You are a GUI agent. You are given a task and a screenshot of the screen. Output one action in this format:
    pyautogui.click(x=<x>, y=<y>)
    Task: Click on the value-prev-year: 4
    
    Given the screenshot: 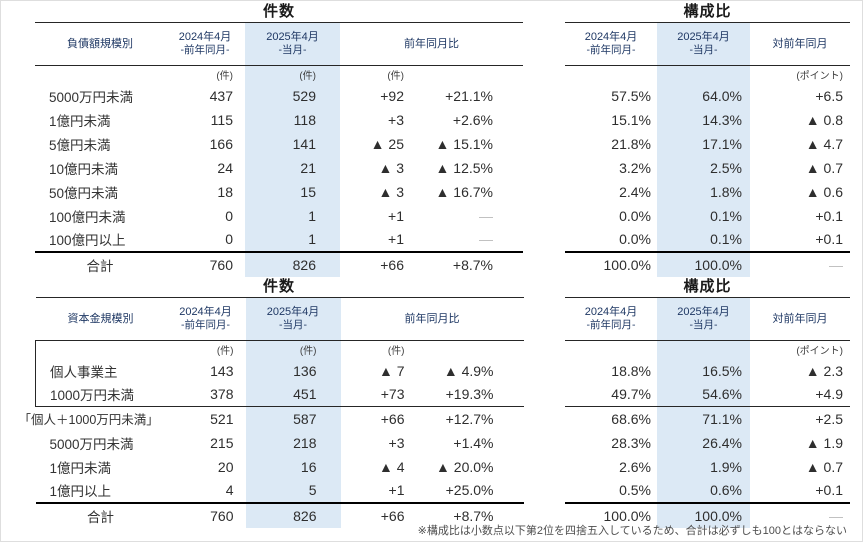 What is the action you would take?
    pyautogui.click(x=229, y=490)
    